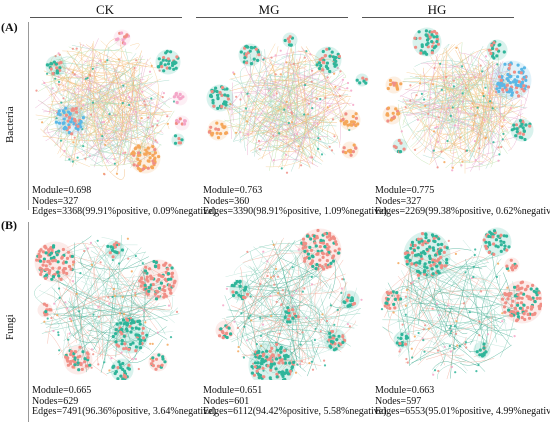 This screenshot has width=550, height=428. Describe the element at coordinates (112, 104) in the screenshot. I see `network-bacteria-ck` at that location.